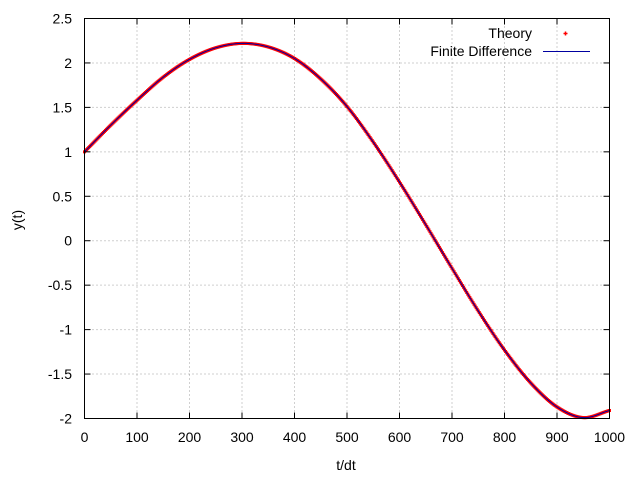 This screenshot has height=480, width=640. Describe the element at coordinates (137, 437) in the screenshot. I see `x-tick-label: 100` at that location.